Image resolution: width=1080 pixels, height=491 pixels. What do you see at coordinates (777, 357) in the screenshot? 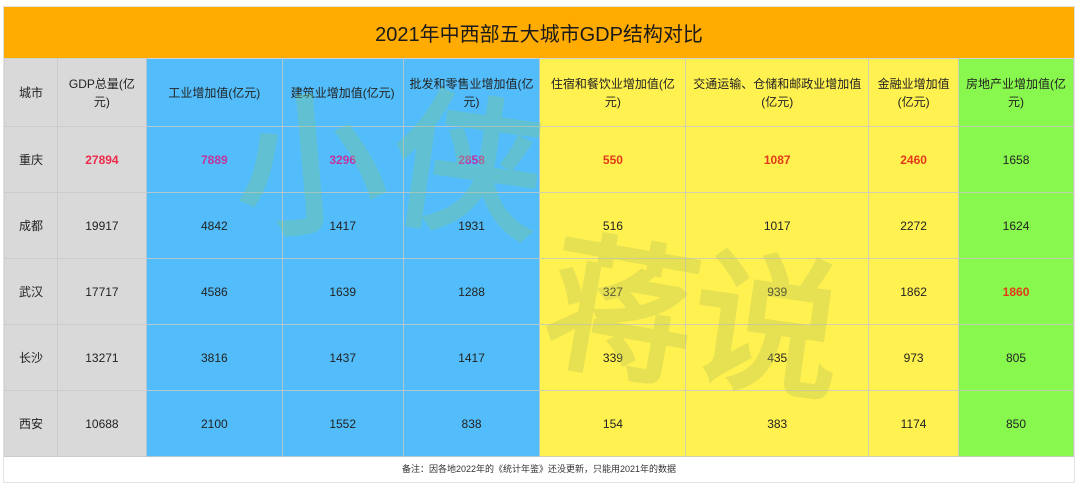
I see `value-cell: 435` at bounding box center [777, 357].